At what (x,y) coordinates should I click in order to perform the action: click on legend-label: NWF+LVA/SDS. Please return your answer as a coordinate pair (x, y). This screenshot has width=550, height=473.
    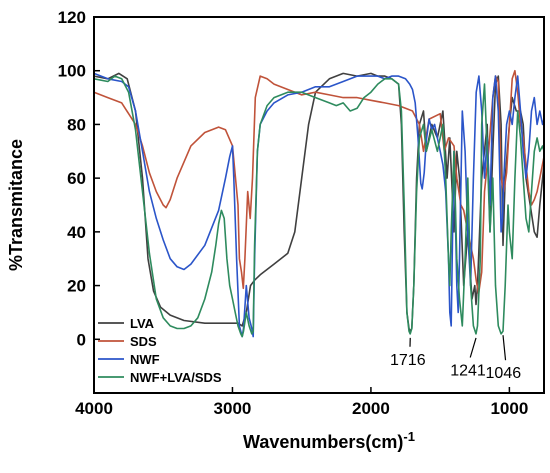
    Looking at the image, I should click on (176, 377).